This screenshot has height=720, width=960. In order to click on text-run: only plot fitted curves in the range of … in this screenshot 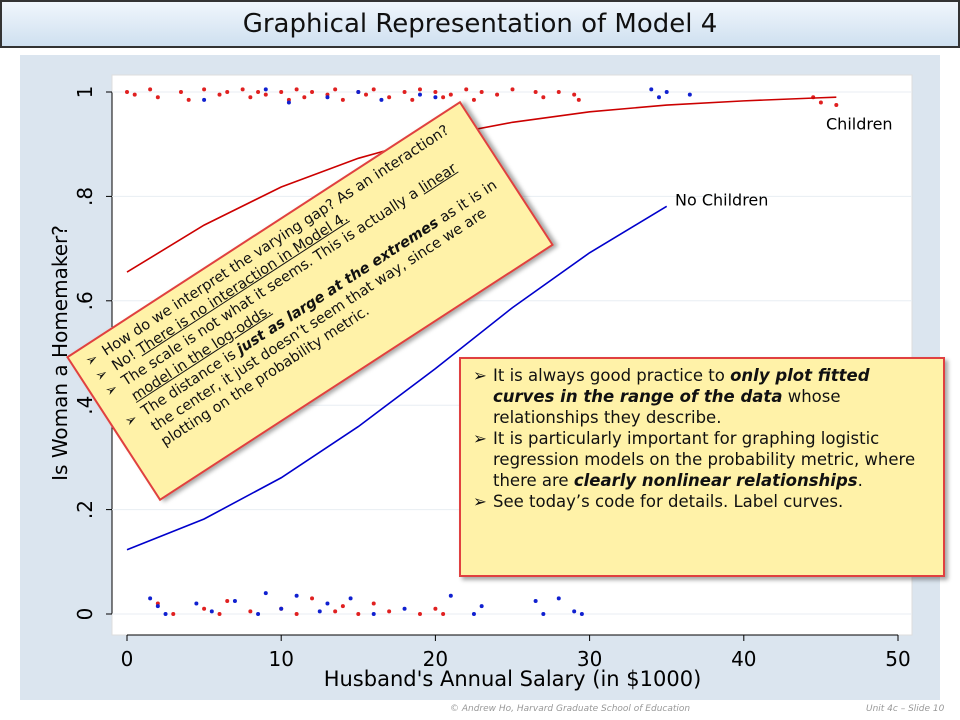, I will do `click(681, 386)`.